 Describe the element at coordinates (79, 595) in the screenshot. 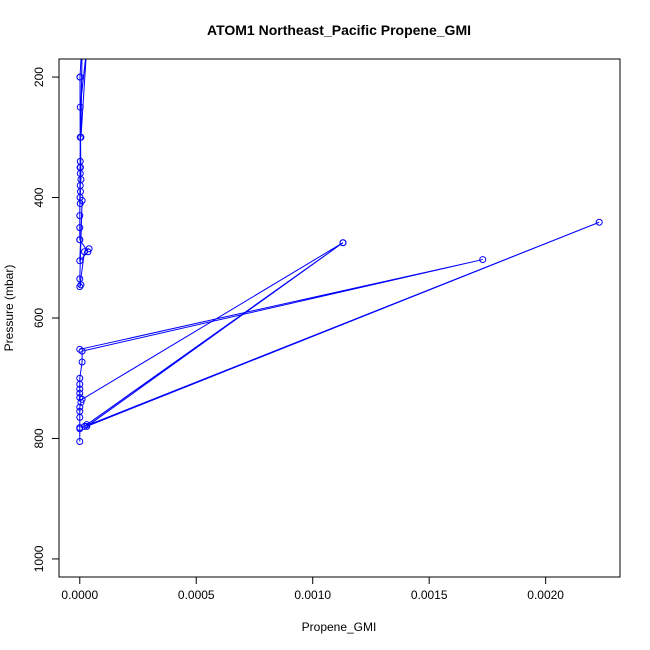

I see `x-tick-label: 0.0000` at that location.